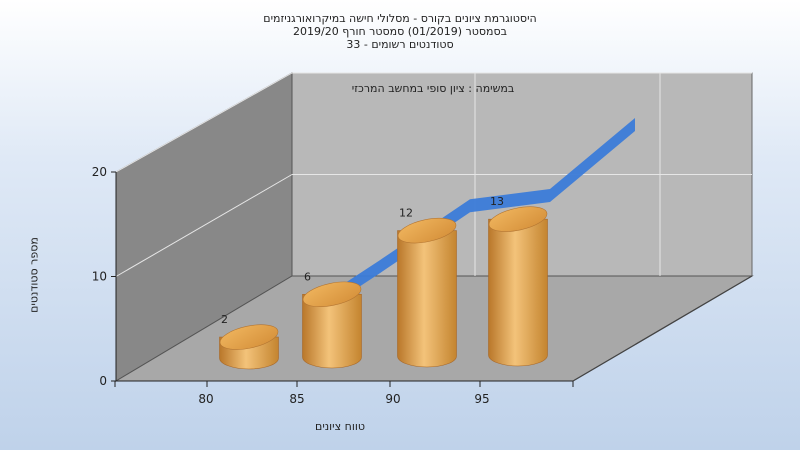  I want to click on data-label: 6, so click(307, 276).